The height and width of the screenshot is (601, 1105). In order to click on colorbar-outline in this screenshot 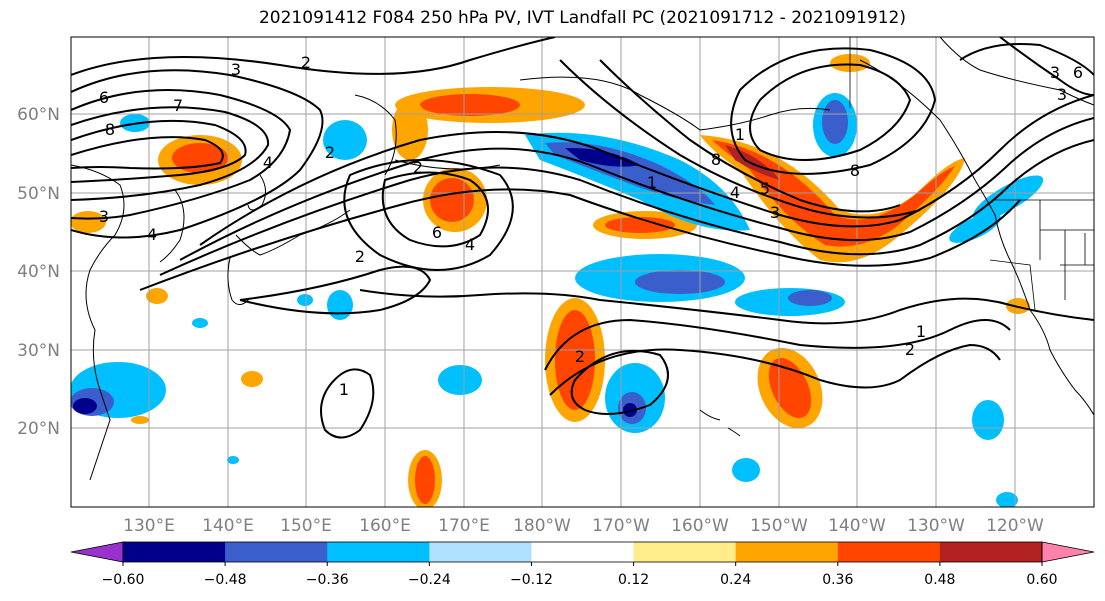, I will do `click(582, 552)`.